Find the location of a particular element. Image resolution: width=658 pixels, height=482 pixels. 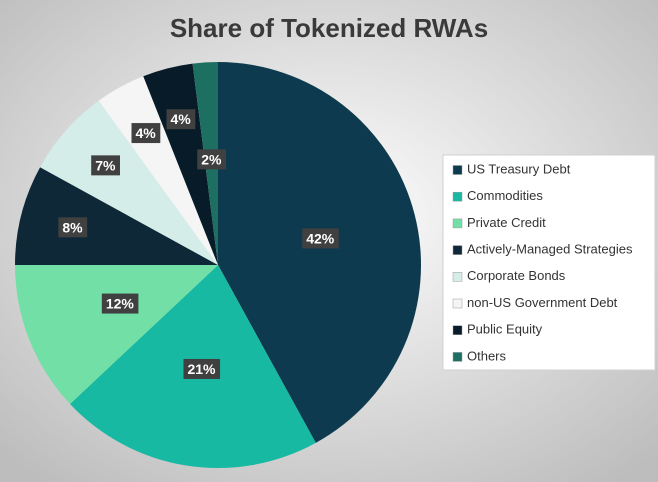

data-label: 42% is located at coordinates (320, 238).